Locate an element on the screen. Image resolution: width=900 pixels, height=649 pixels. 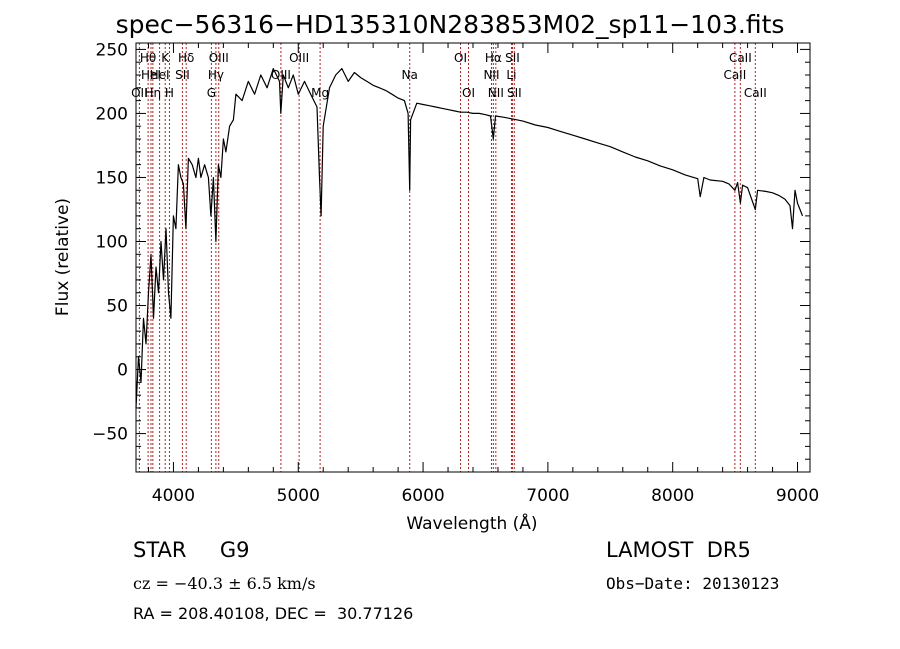
x-tick-label: 9000 is located at coordinates (797, 496).